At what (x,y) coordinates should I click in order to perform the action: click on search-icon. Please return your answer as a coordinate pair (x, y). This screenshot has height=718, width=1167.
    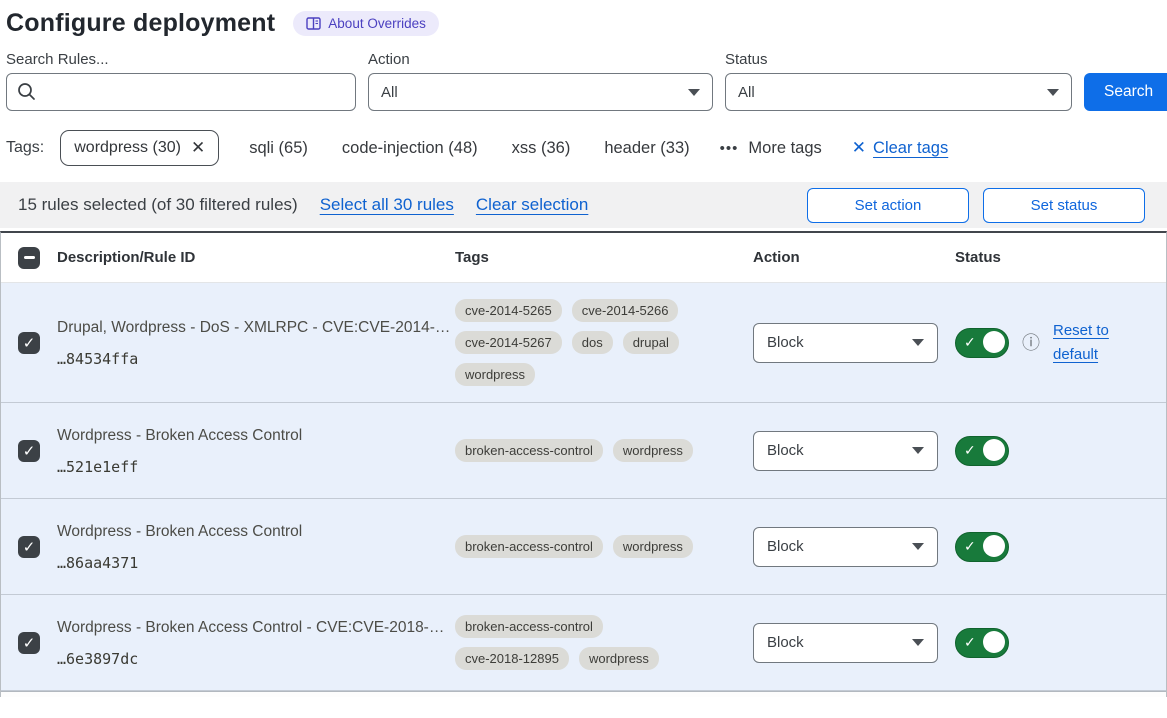
    Looking at the image, I should click on (26, 94).